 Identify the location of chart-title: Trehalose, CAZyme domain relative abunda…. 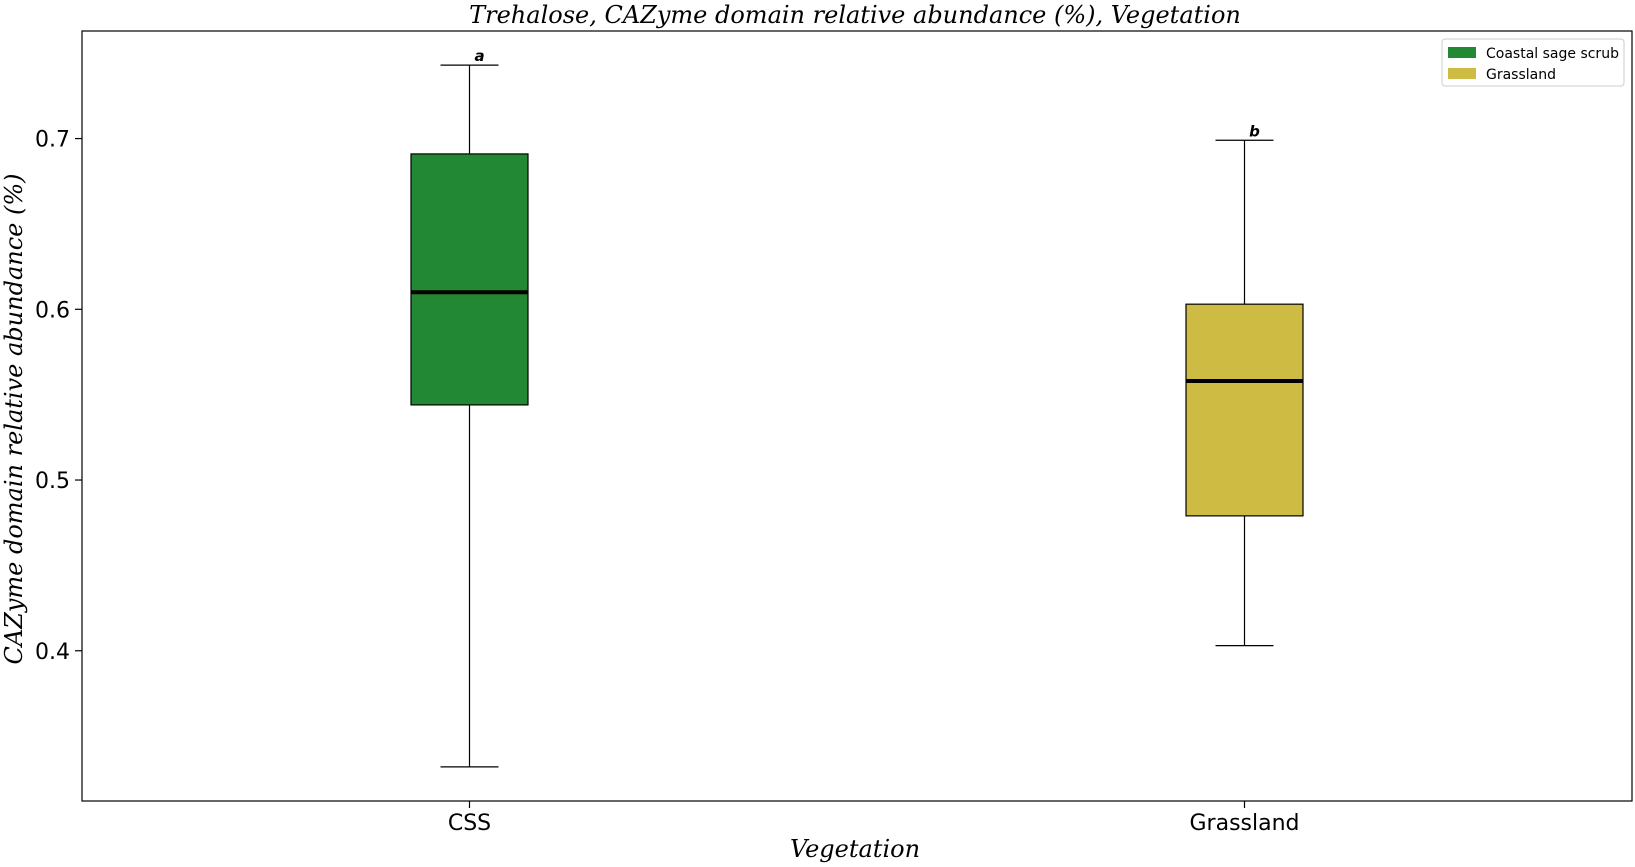
(855, 15).